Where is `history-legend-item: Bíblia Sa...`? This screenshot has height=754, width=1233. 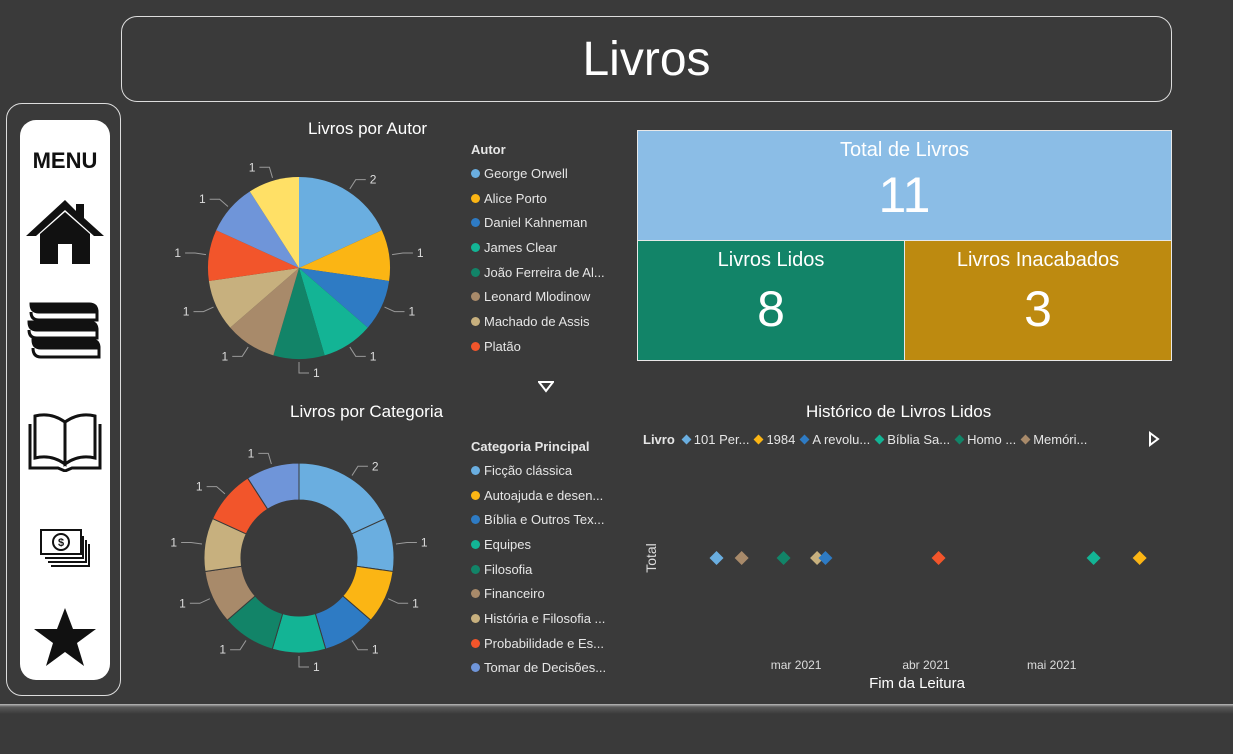 history-legend-item: Bíblia Sa... is located at coordinates (912, 439).